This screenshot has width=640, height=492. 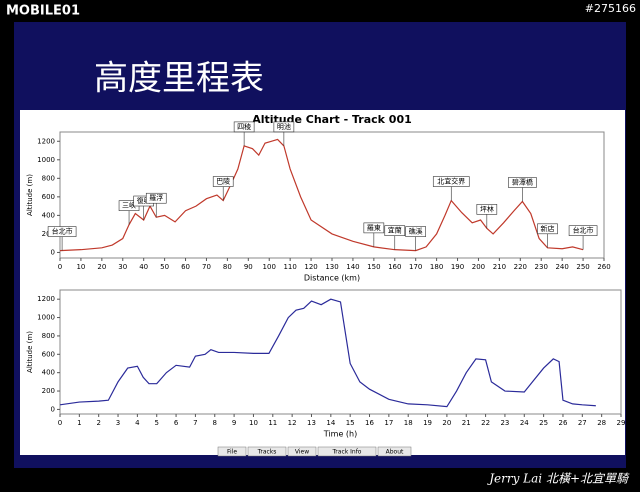 What do you see at coordinates (289, 267) in the screenshot?
I see `x-tick-label: 110` at bounding box center [289, 267].